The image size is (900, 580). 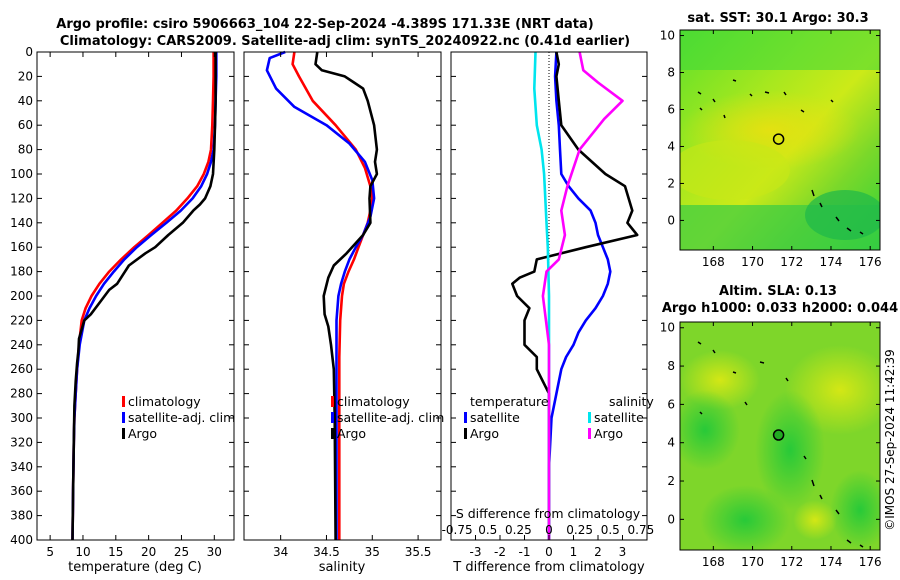 I want to click on s-tick-label: 0, so click(x=549, y=530).